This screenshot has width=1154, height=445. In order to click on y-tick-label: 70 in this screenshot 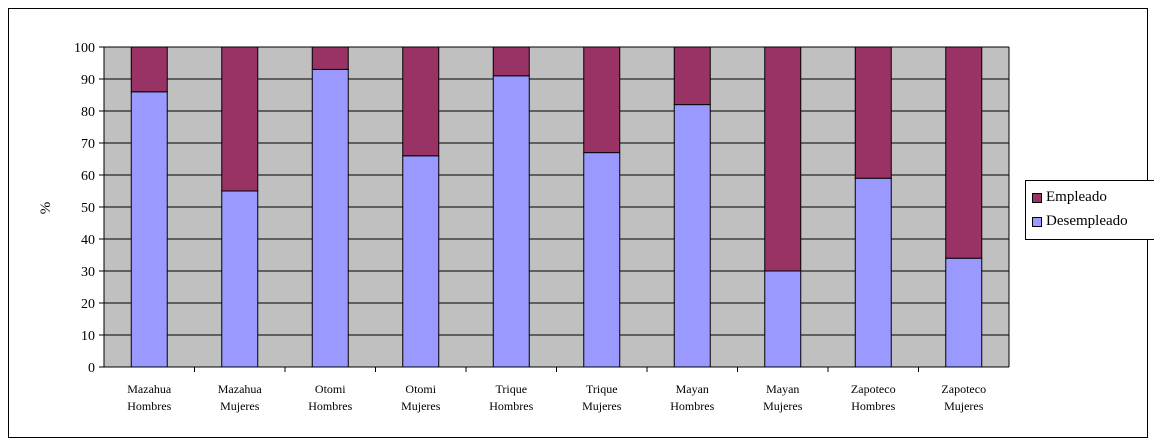, I will do `click(88, 144)`.